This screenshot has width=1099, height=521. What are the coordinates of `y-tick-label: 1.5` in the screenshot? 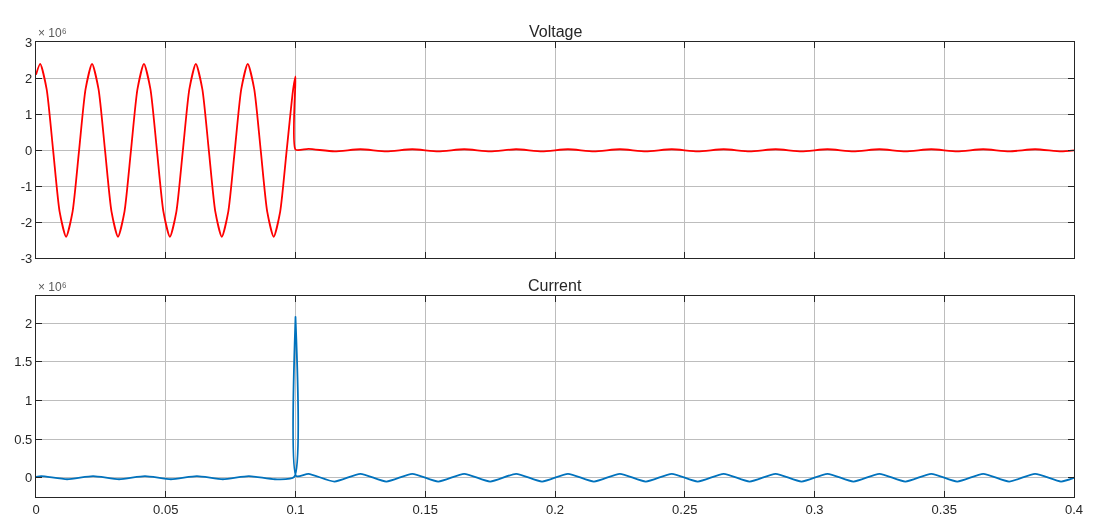 It's located at (23, 362).